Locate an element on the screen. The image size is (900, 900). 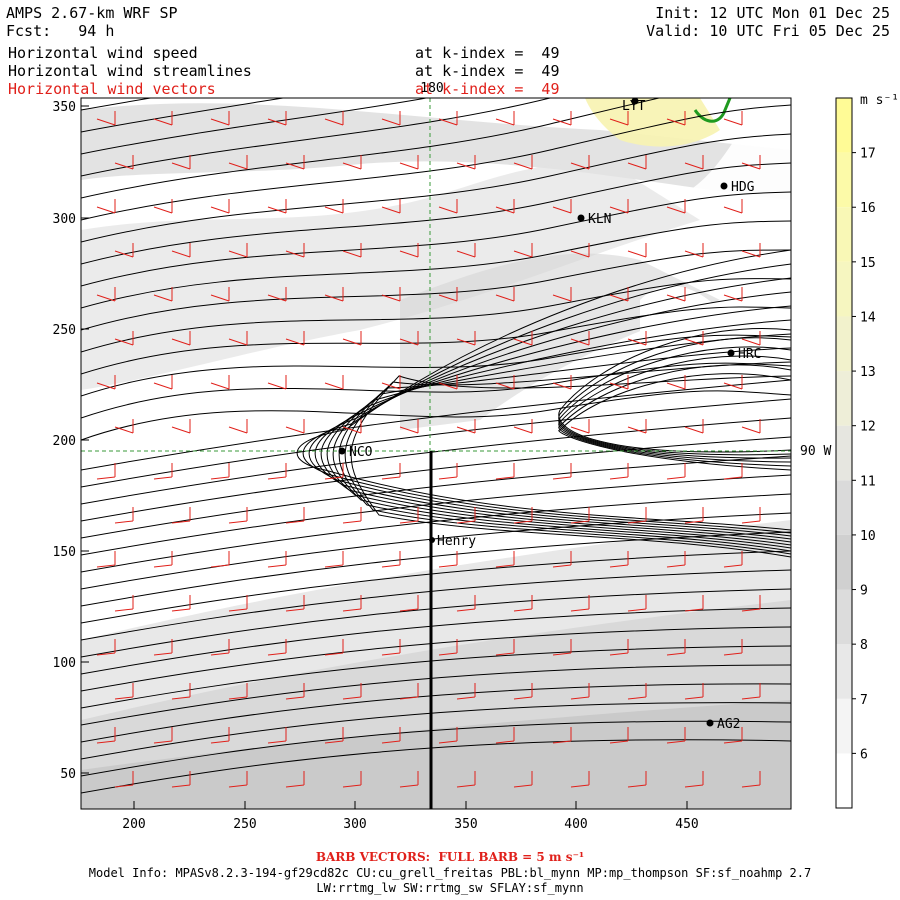
y-tick-300: 300 is located at coordinates (64, 219).